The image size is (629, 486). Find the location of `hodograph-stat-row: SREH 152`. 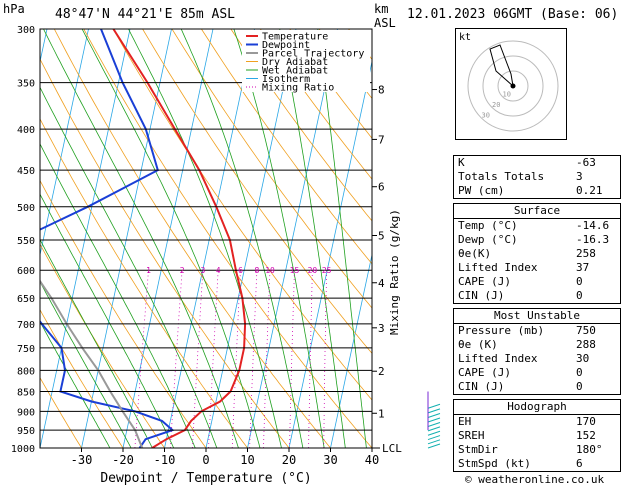

hodograph-stat-row: SREH 152 is located at coordinates (537, 436).